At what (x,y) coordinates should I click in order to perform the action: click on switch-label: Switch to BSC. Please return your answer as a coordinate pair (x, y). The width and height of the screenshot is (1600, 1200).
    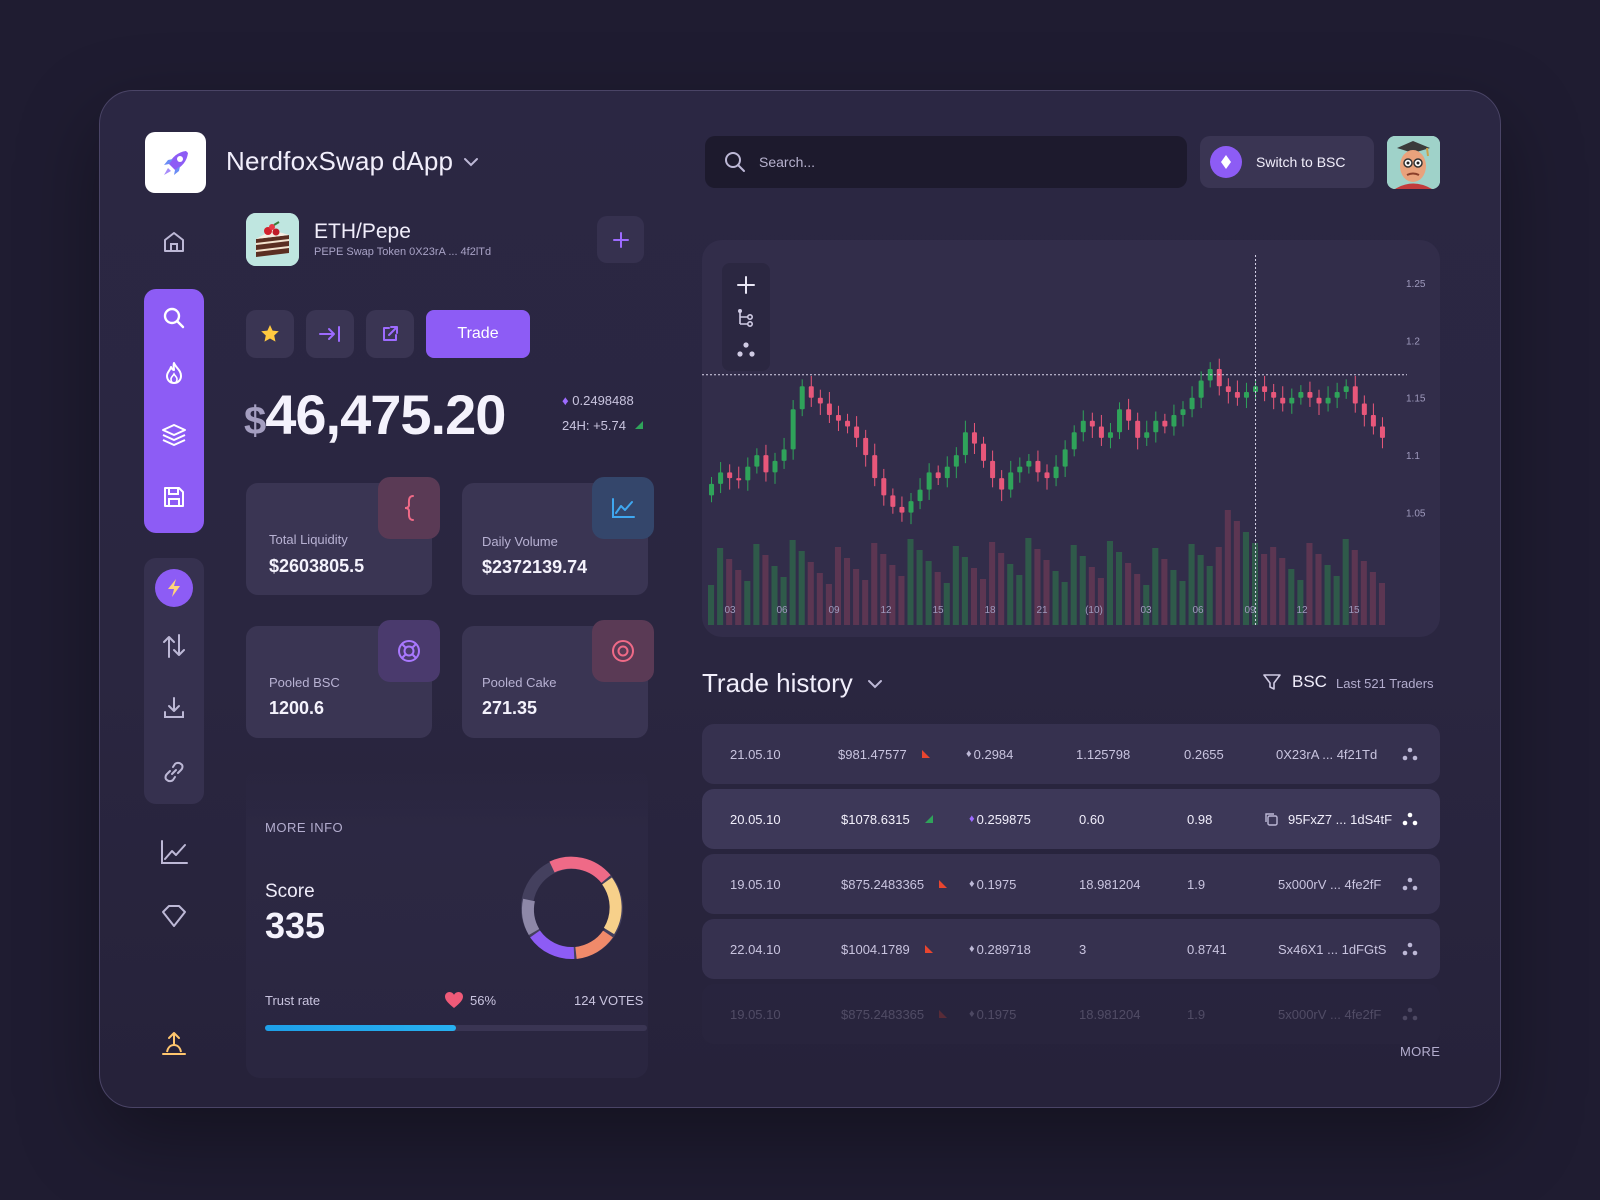
    Looking at the image, I should click on (1301, 162).